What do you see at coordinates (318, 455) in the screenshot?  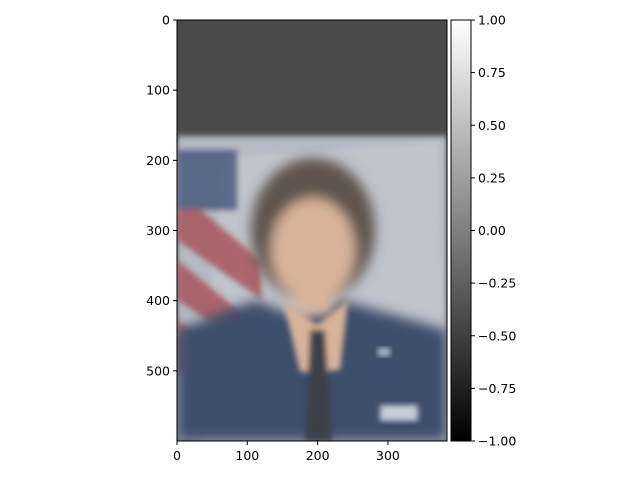 I see `x-tick-label: 200` at bounding box center [318, 455].